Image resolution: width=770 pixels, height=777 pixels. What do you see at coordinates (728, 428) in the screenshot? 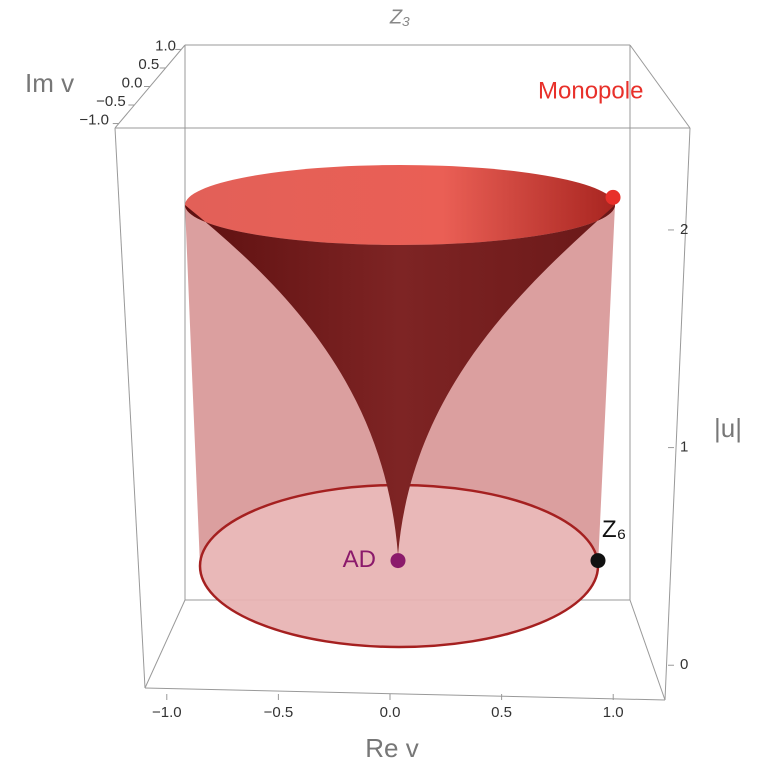
I see `z-axis-label: |u|` at bounding box center [728, 428].